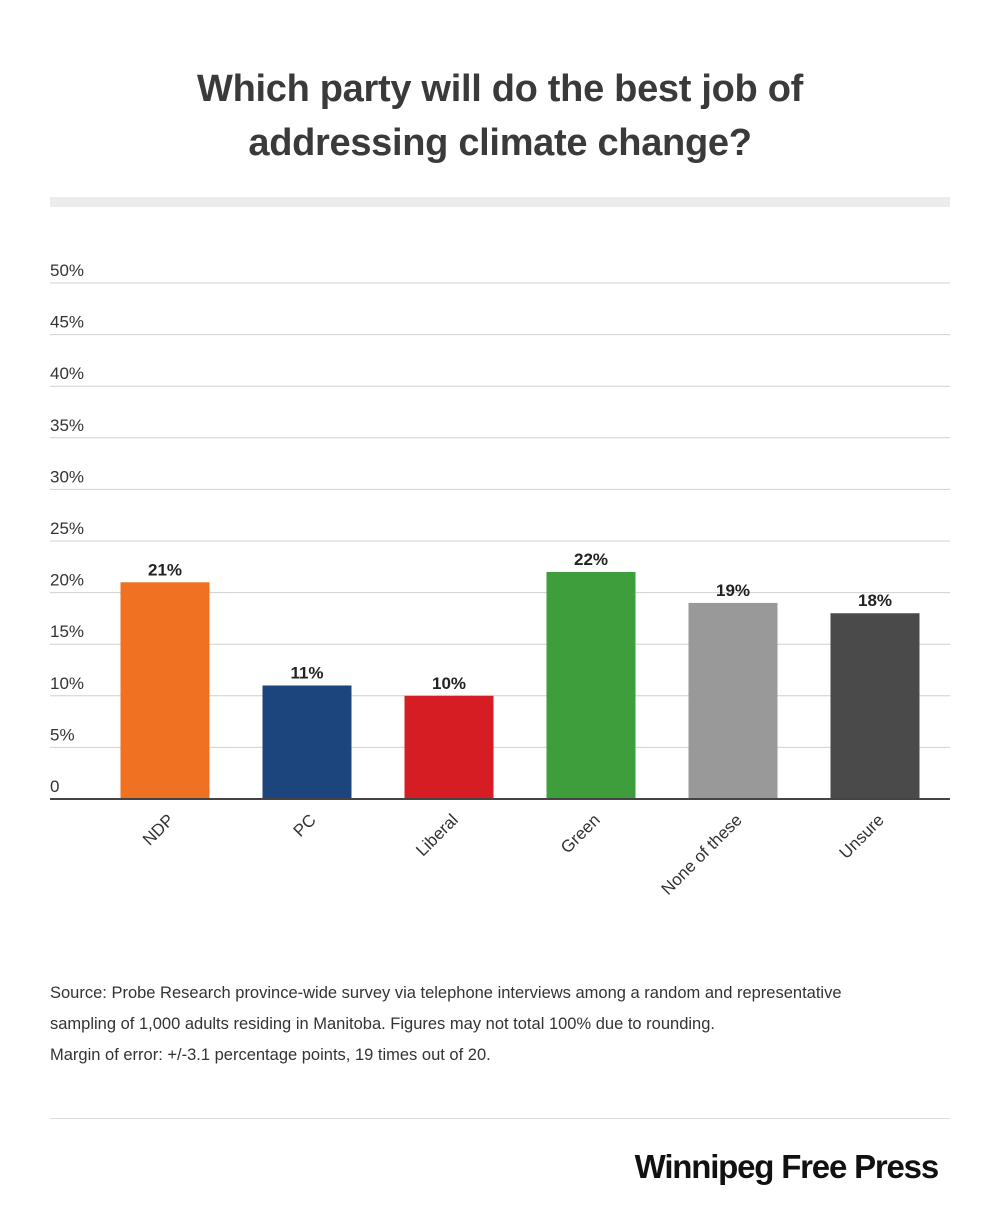 This screenshot has width=1000, height=1223. What do you see at coordinates (875, 600) in the screenshot?
I see `data-label: 18%` at bounding box center [875, 600].